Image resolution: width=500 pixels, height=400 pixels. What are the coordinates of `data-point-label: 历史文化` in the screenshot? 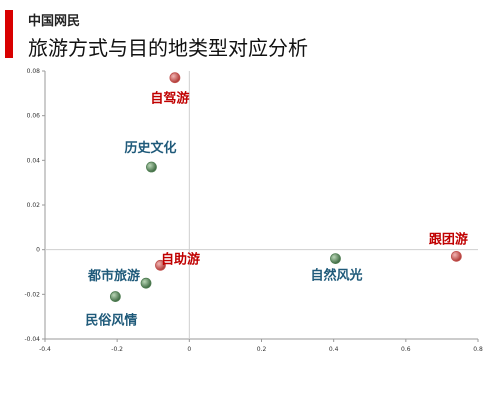 It's located at (150, 148).